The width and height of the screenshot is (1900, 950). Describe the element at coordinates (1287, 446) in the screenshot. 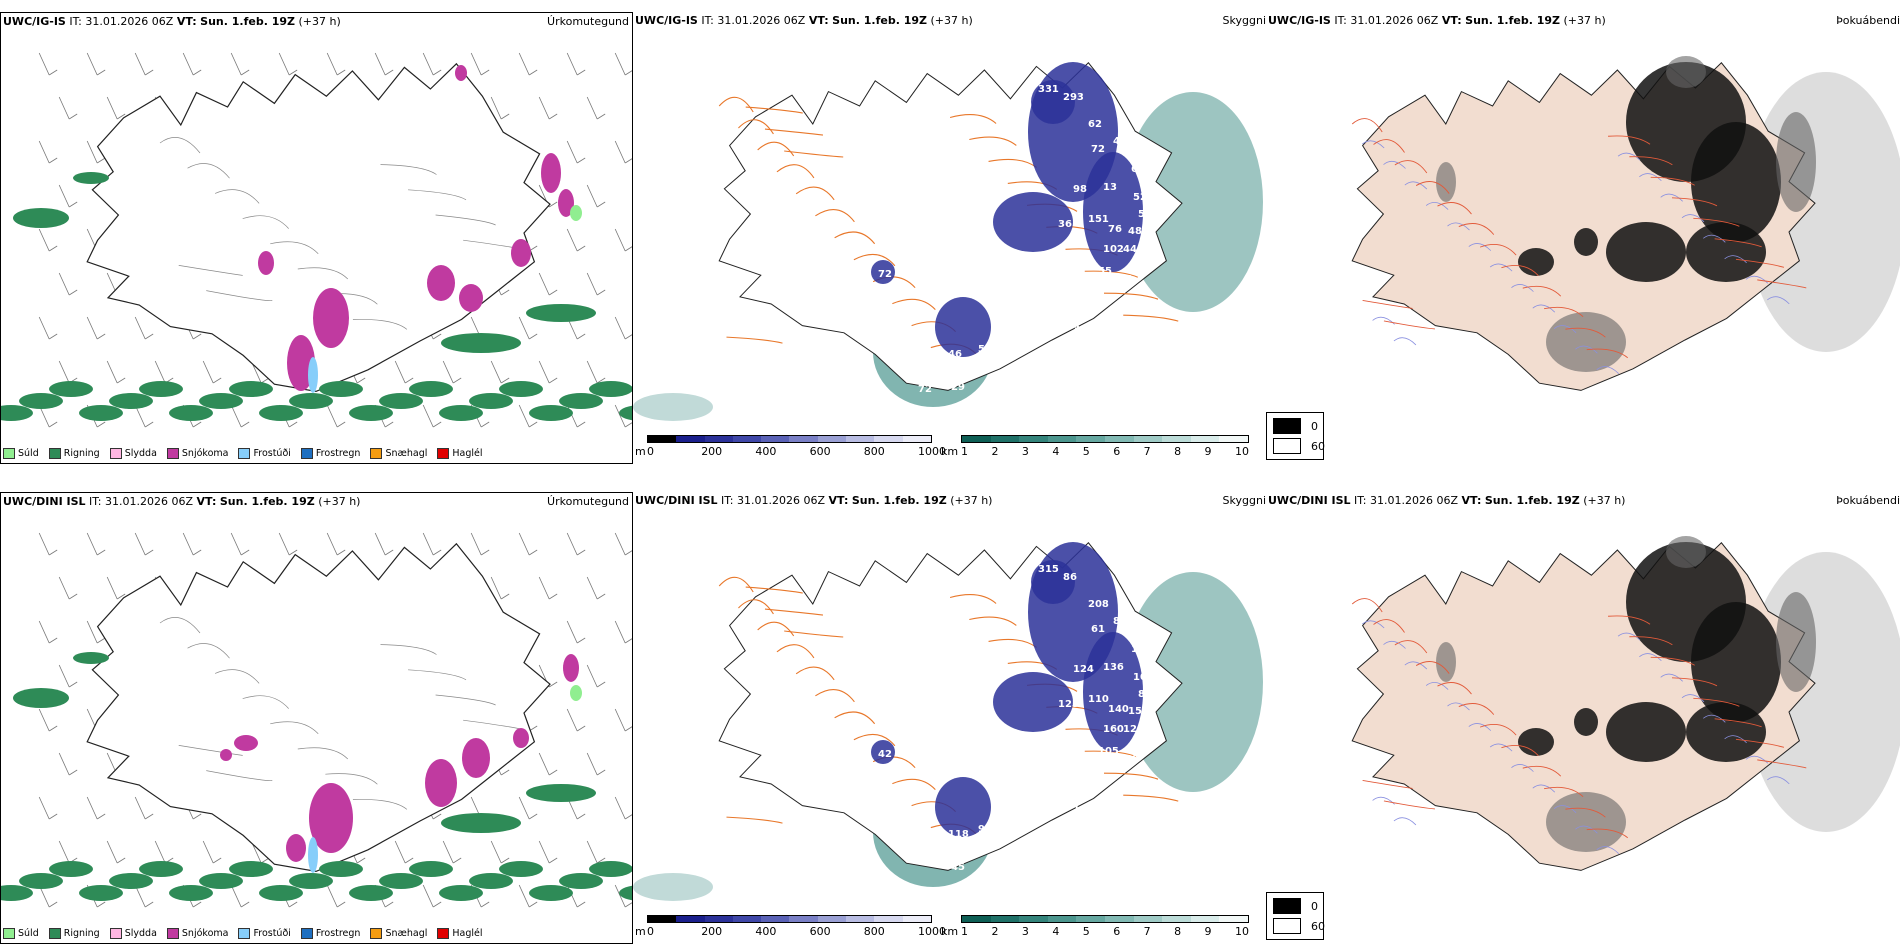

I see `fog-key-swatch` at that location.